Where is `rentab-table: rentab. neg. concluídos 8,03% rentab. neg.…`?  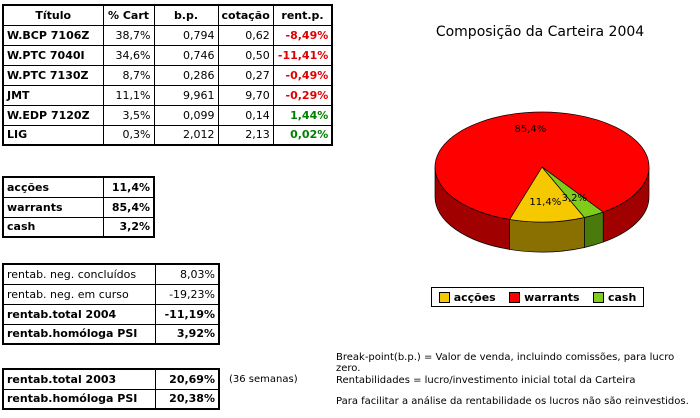 rentab-table: rentab. neg. concluídos 8,03% rentab. neg.… is located at coordinates (111, 304).